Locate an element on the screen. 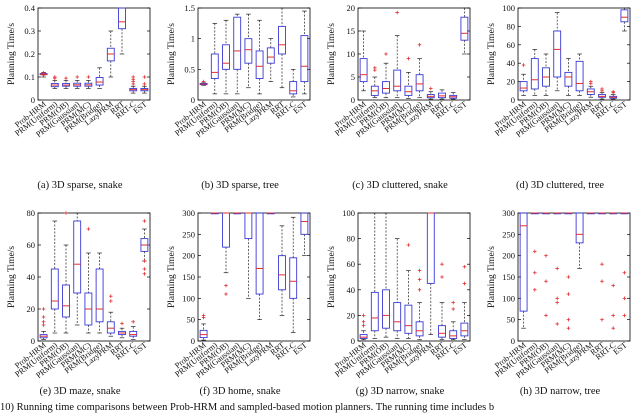 Image resolution: width=640 pixels, height=415 pixels. y-tick-label: 200 is located at coordinates (188, 256).